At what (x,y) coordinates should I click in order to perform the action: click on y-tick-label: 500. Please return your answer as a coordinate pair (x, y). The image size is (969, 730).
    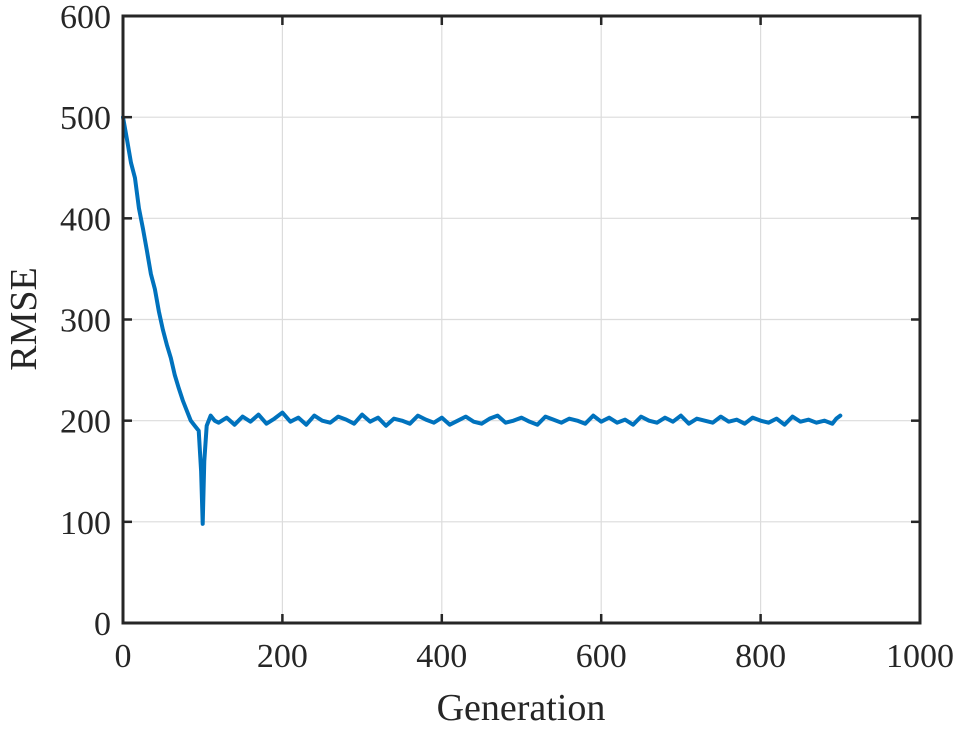
    Looking at the image, I should click on (85, 118).